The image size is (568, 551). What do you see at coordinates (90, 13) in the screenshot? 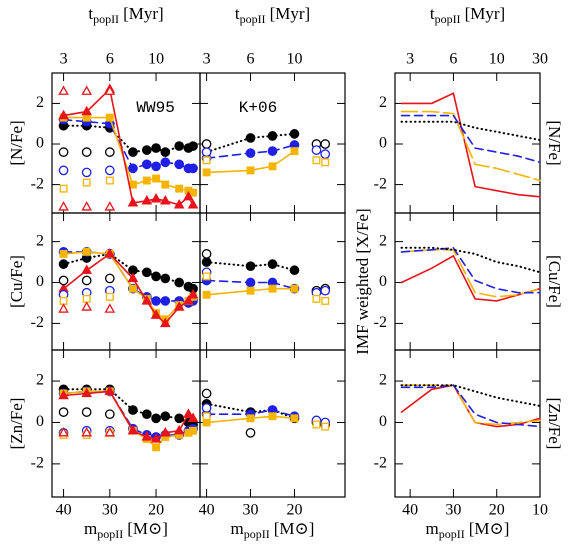
I see `label-symbol: t` at bounding box center [90, 13].